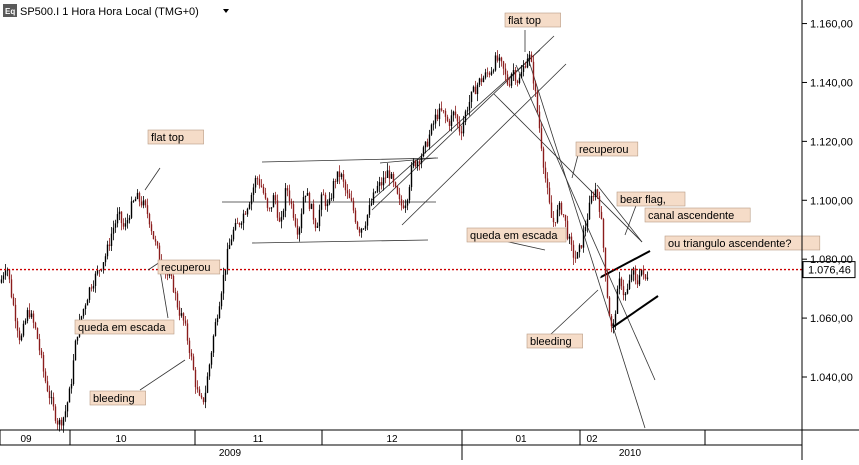 Image resolution: width=859 pixels, height=465 pixels. What do you see at coordinates (226, 11) in the screenshot?
I see `caret-down-icon` at bounding box center [226, 11].